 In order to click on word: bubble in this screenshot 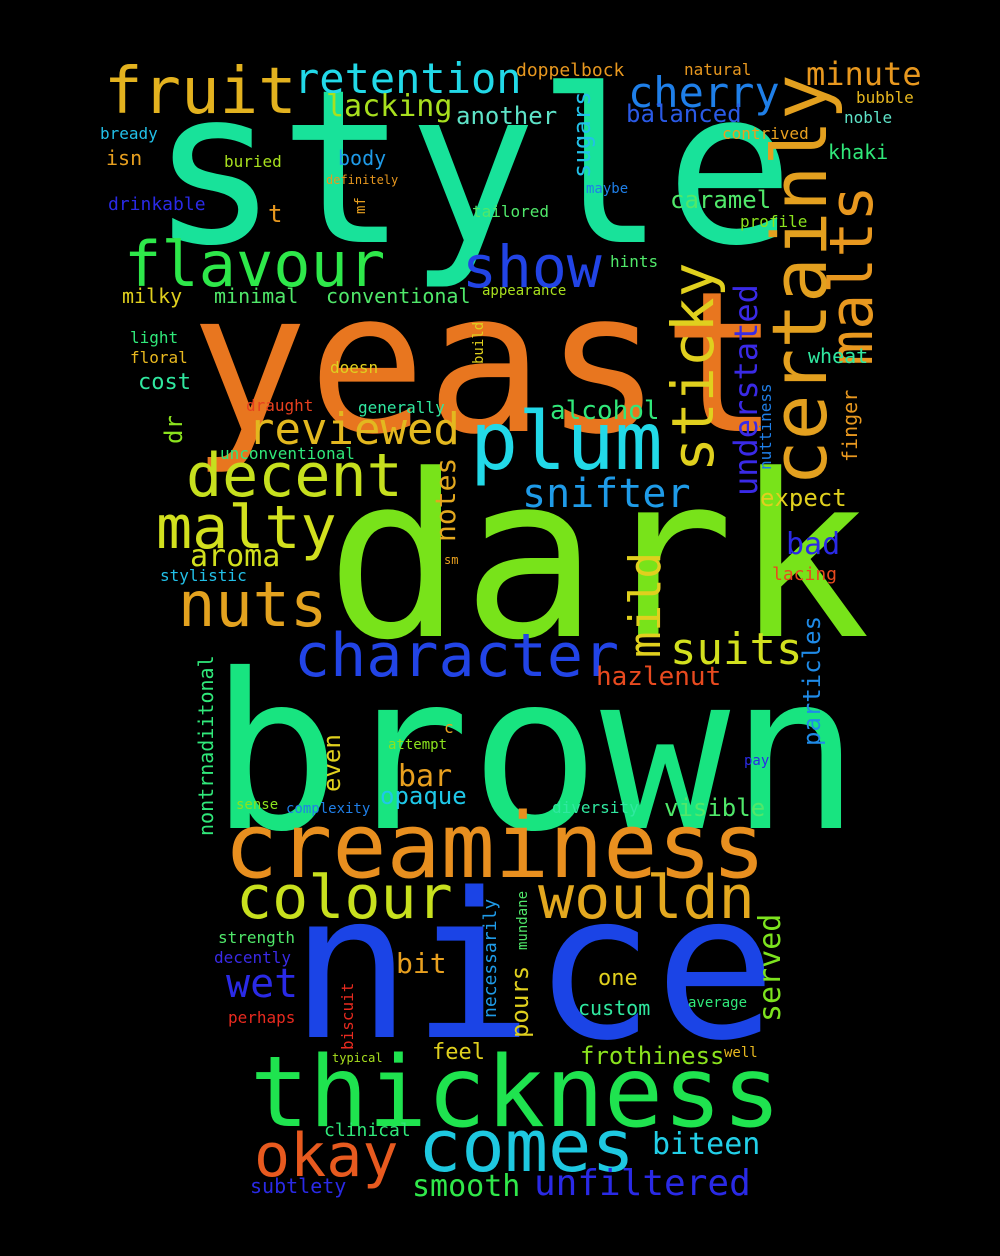, I will do `click(885, 97)`.